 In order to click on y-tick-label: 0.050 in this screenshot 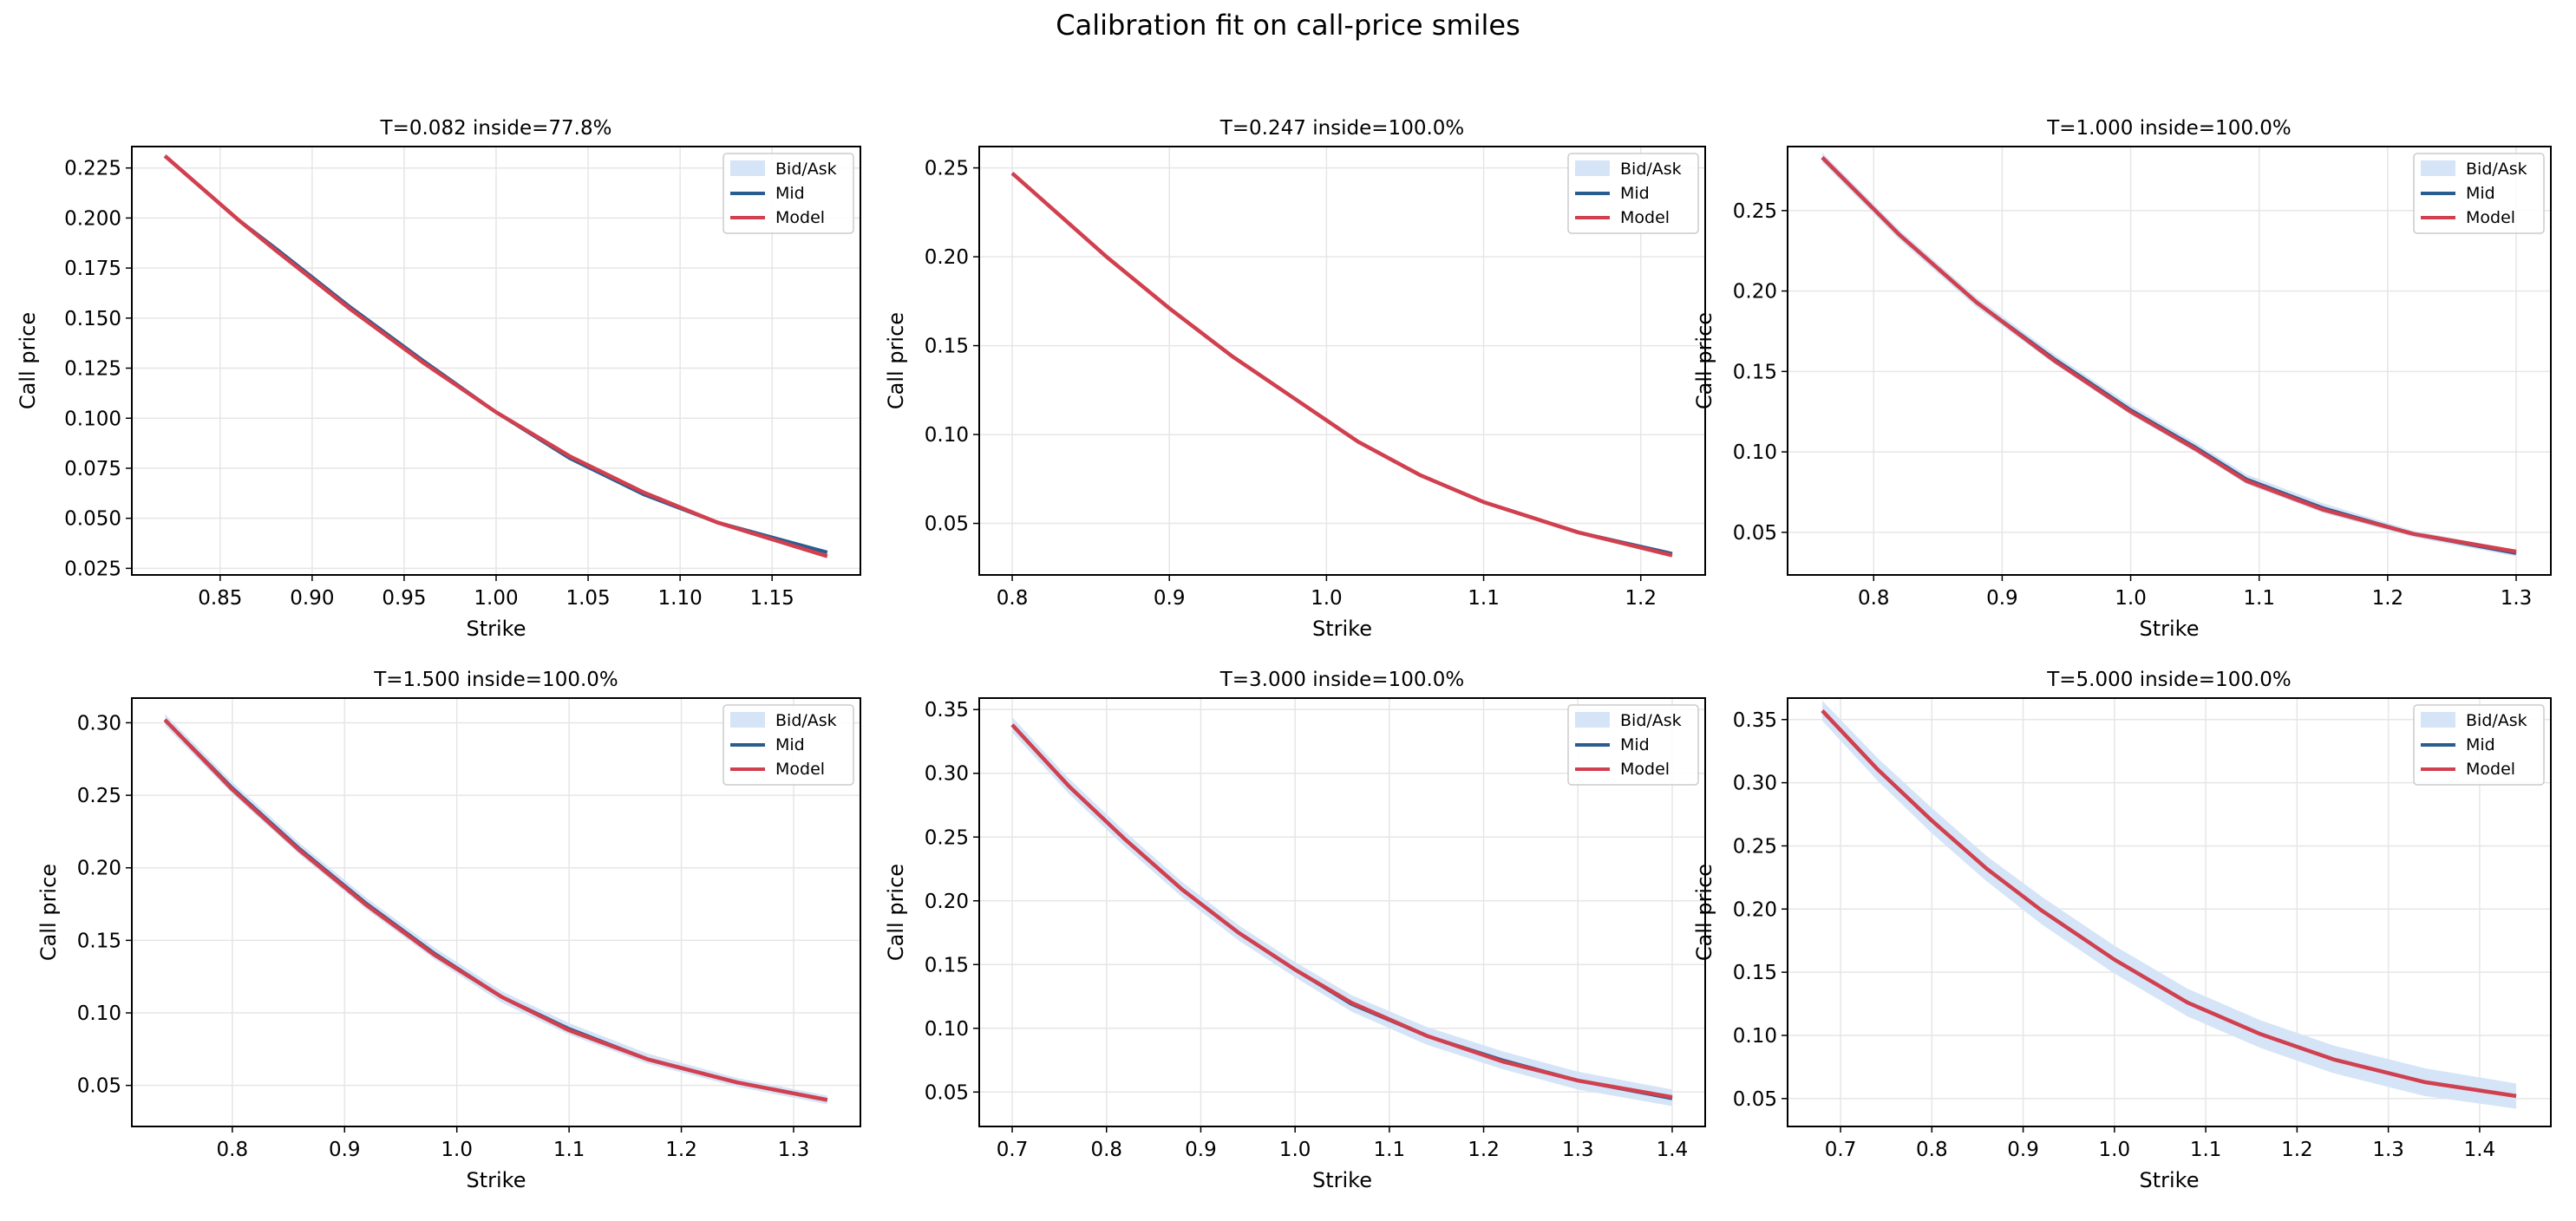, I will do `click(92, 519)`.